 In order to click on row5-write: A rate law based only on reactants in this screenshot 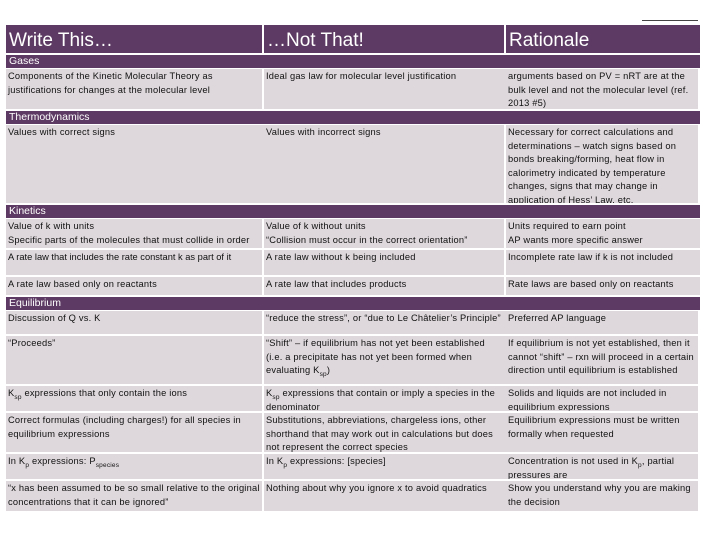, I will do `click(135, 287)`.